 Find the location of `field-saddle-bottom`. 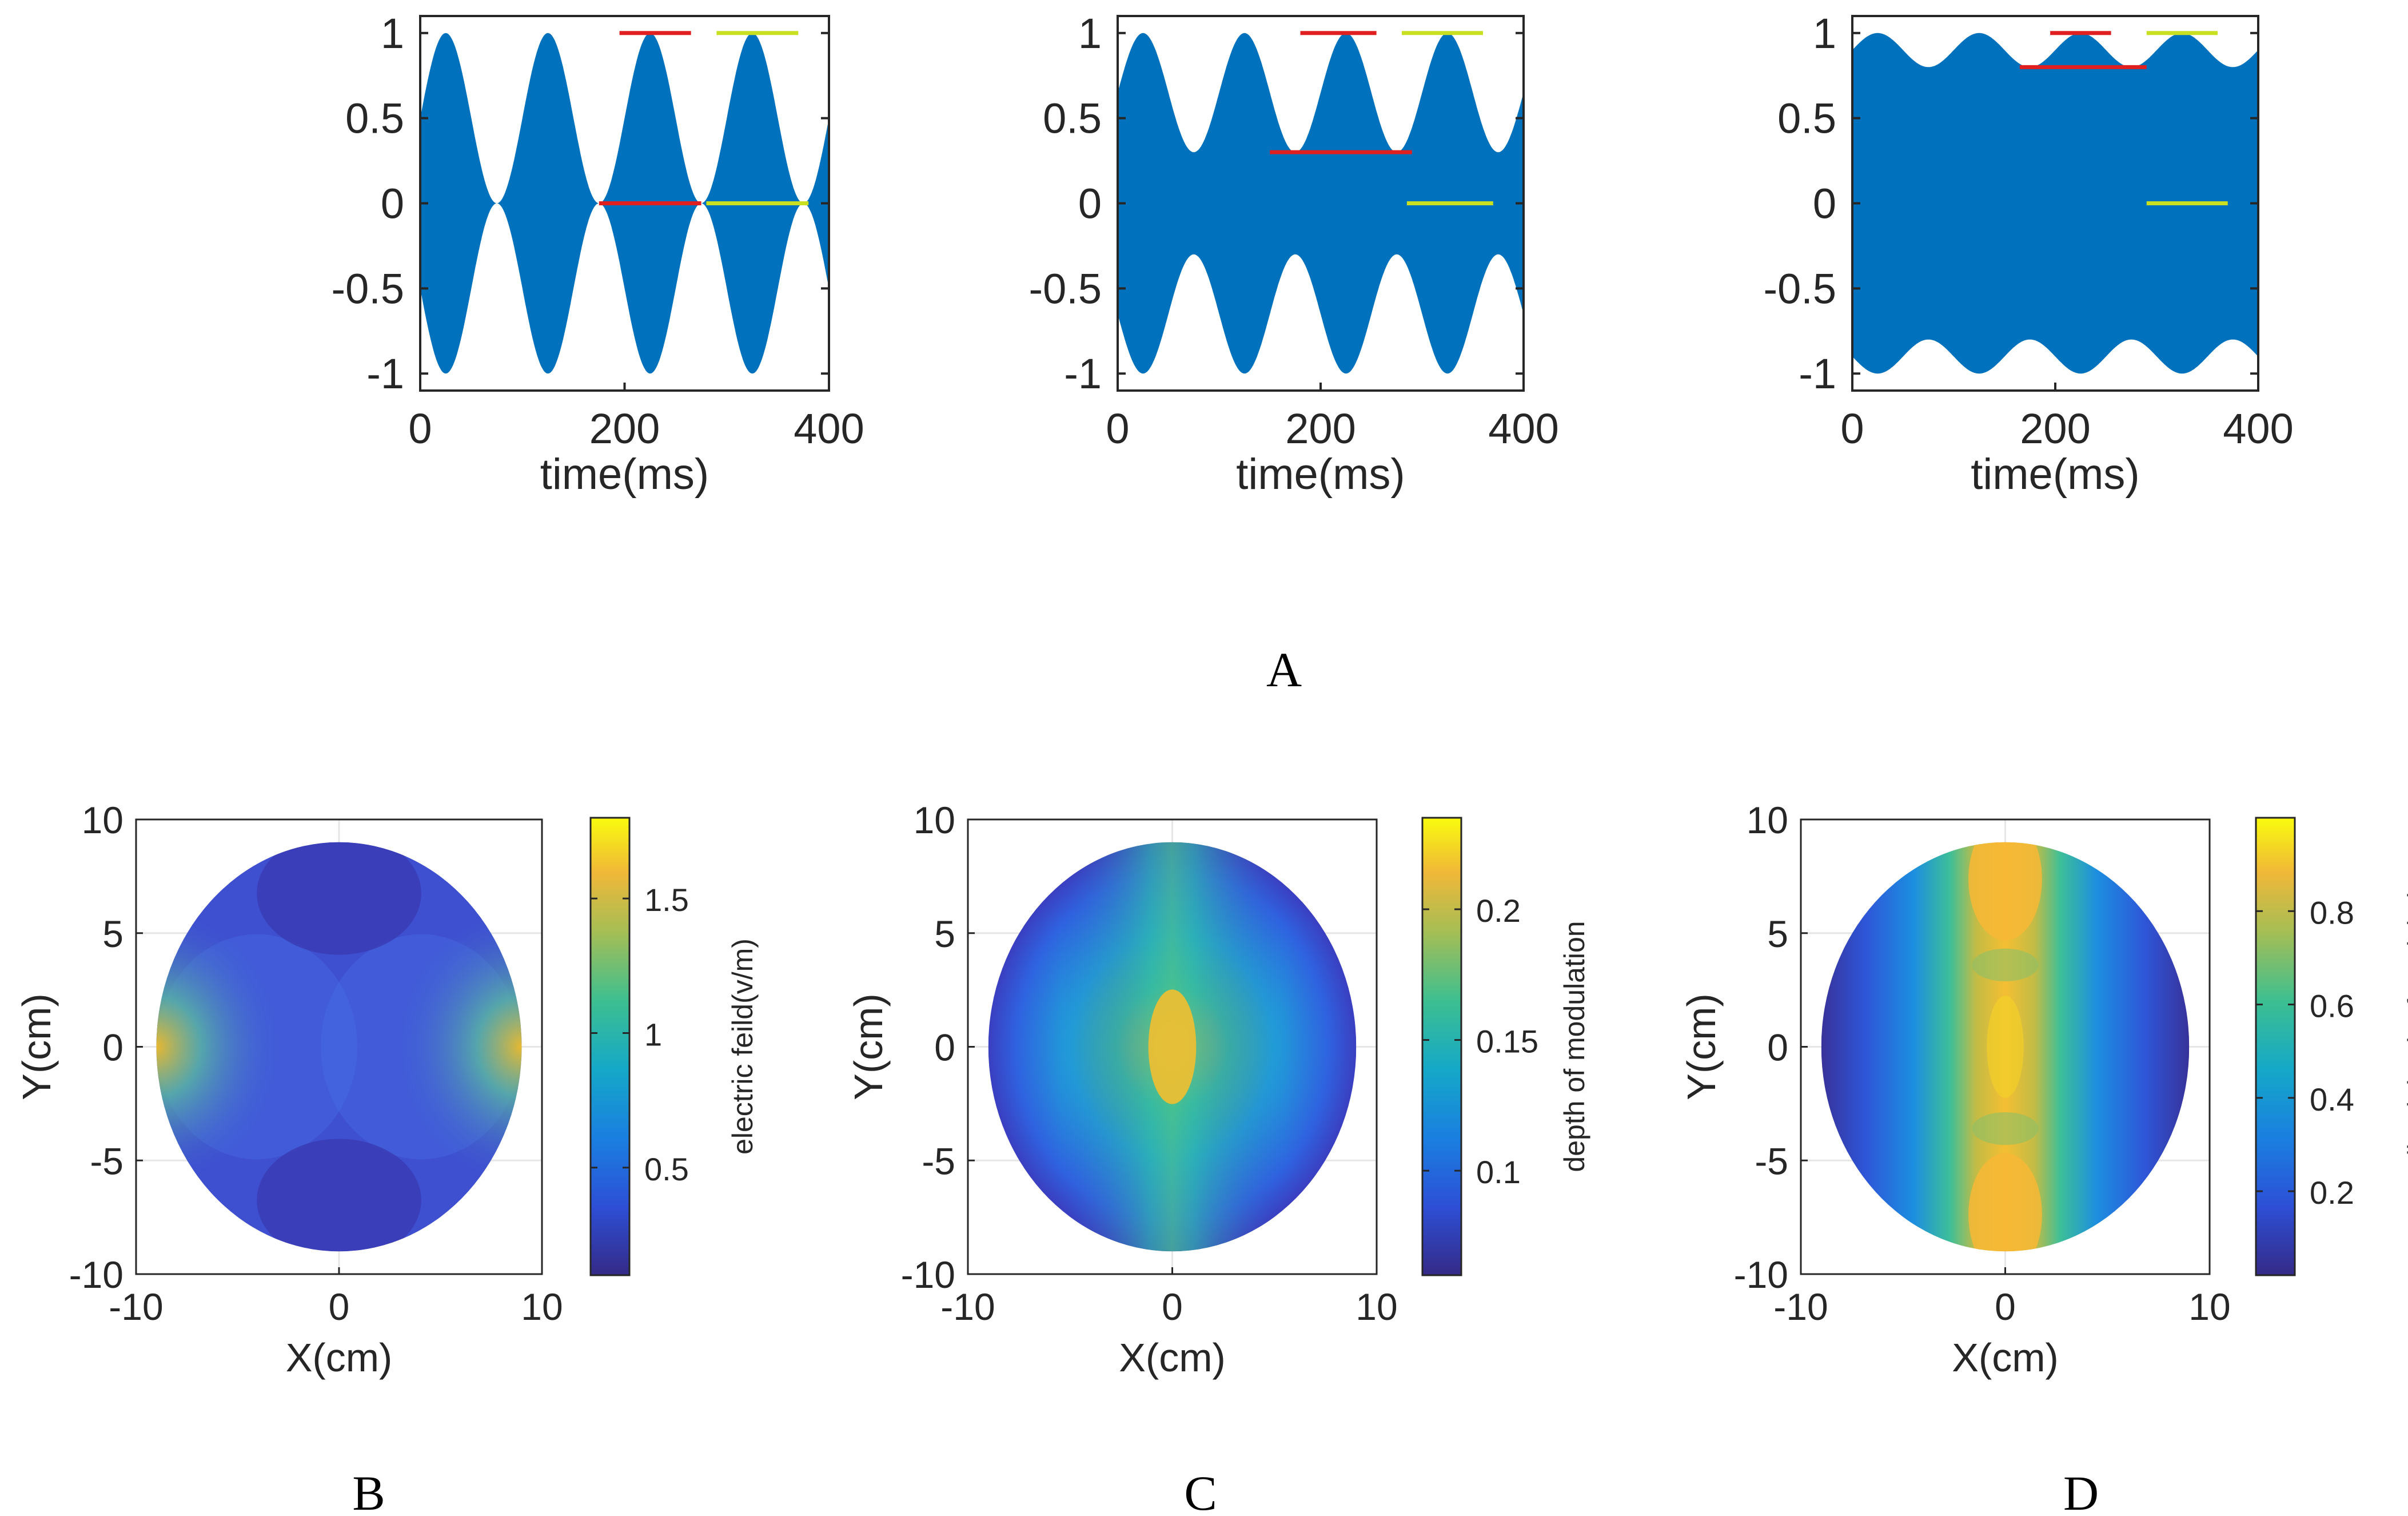

field-saddle-bottom is located at coordinates (2005, 1128).